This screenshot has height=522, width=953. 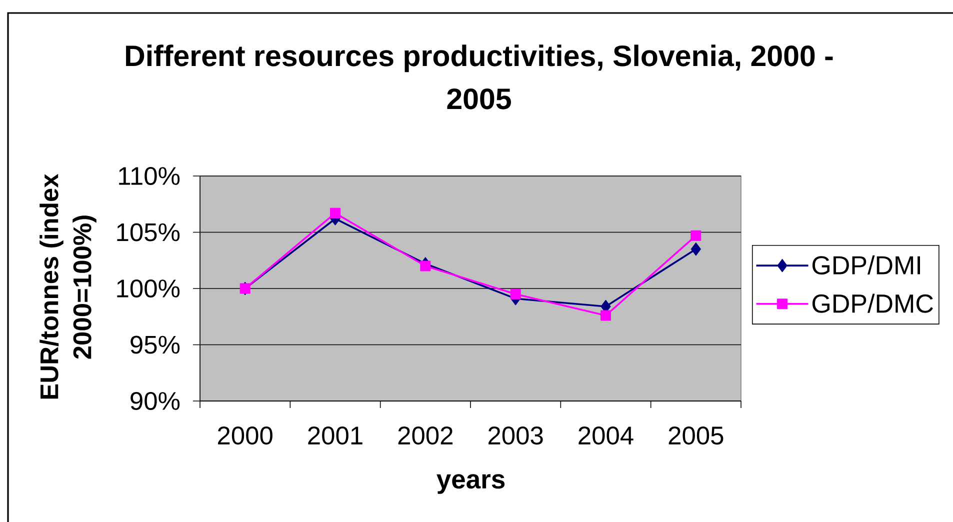 What do you see at coordinates (425, 435) in the screenshot?
I see `x-tick-label: 2002` at bounding box center [425, 435].